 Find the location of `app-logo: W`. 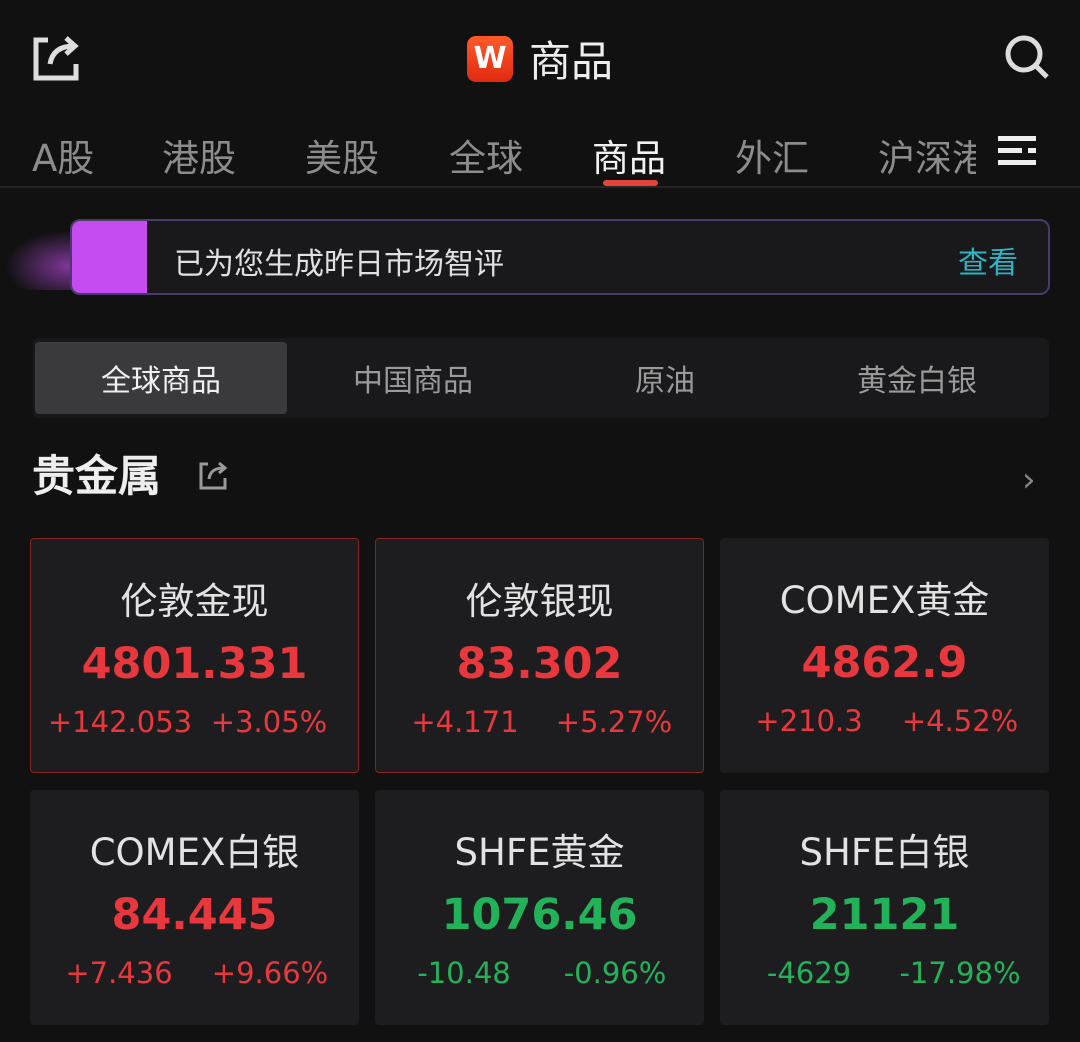

app-logo: W is located at coordinates (489, 58).